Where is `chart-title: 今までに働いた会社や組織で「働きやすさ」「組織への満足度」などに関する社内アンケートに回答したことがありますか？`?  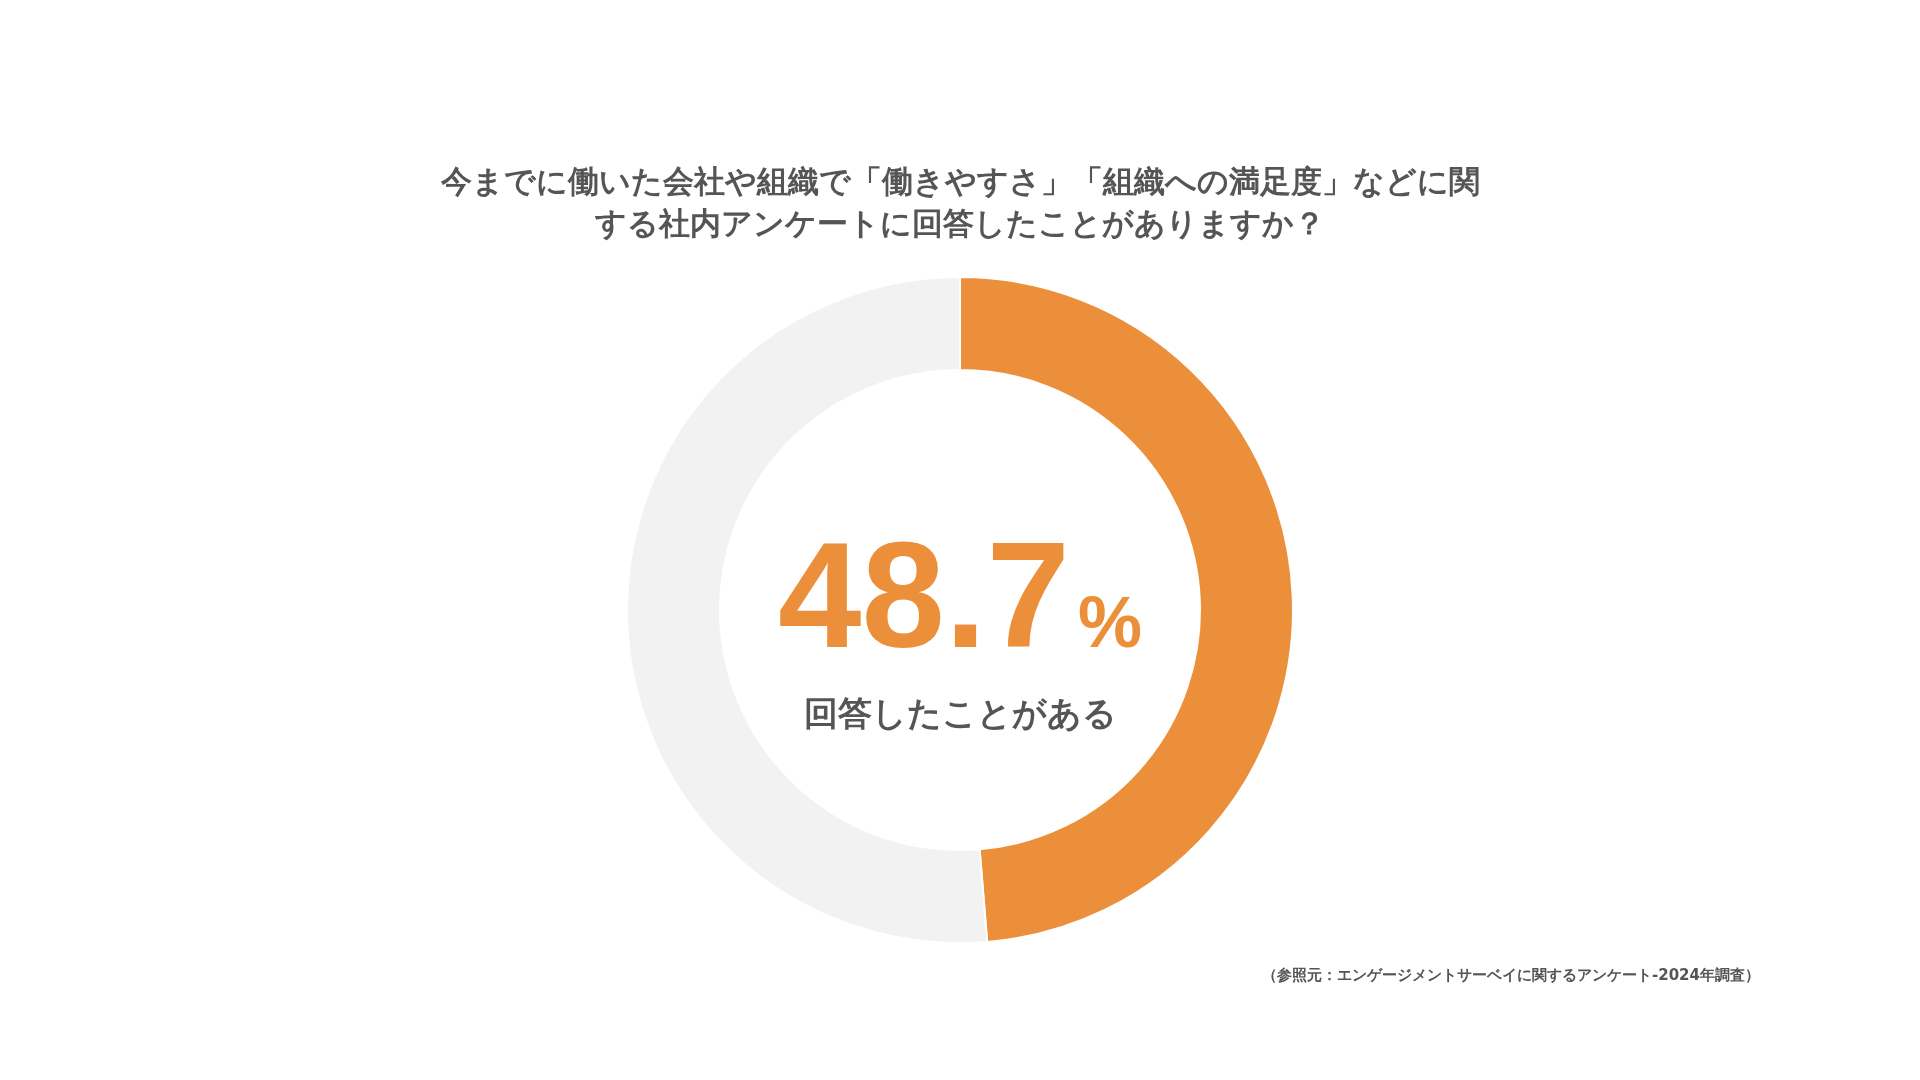 chart-title: 今までに働いた会社や組織で「働きやすさ」「組織への満足度」などに関する社内アンケートに回答したことがありますか？ is located at coordinates (960, 202).